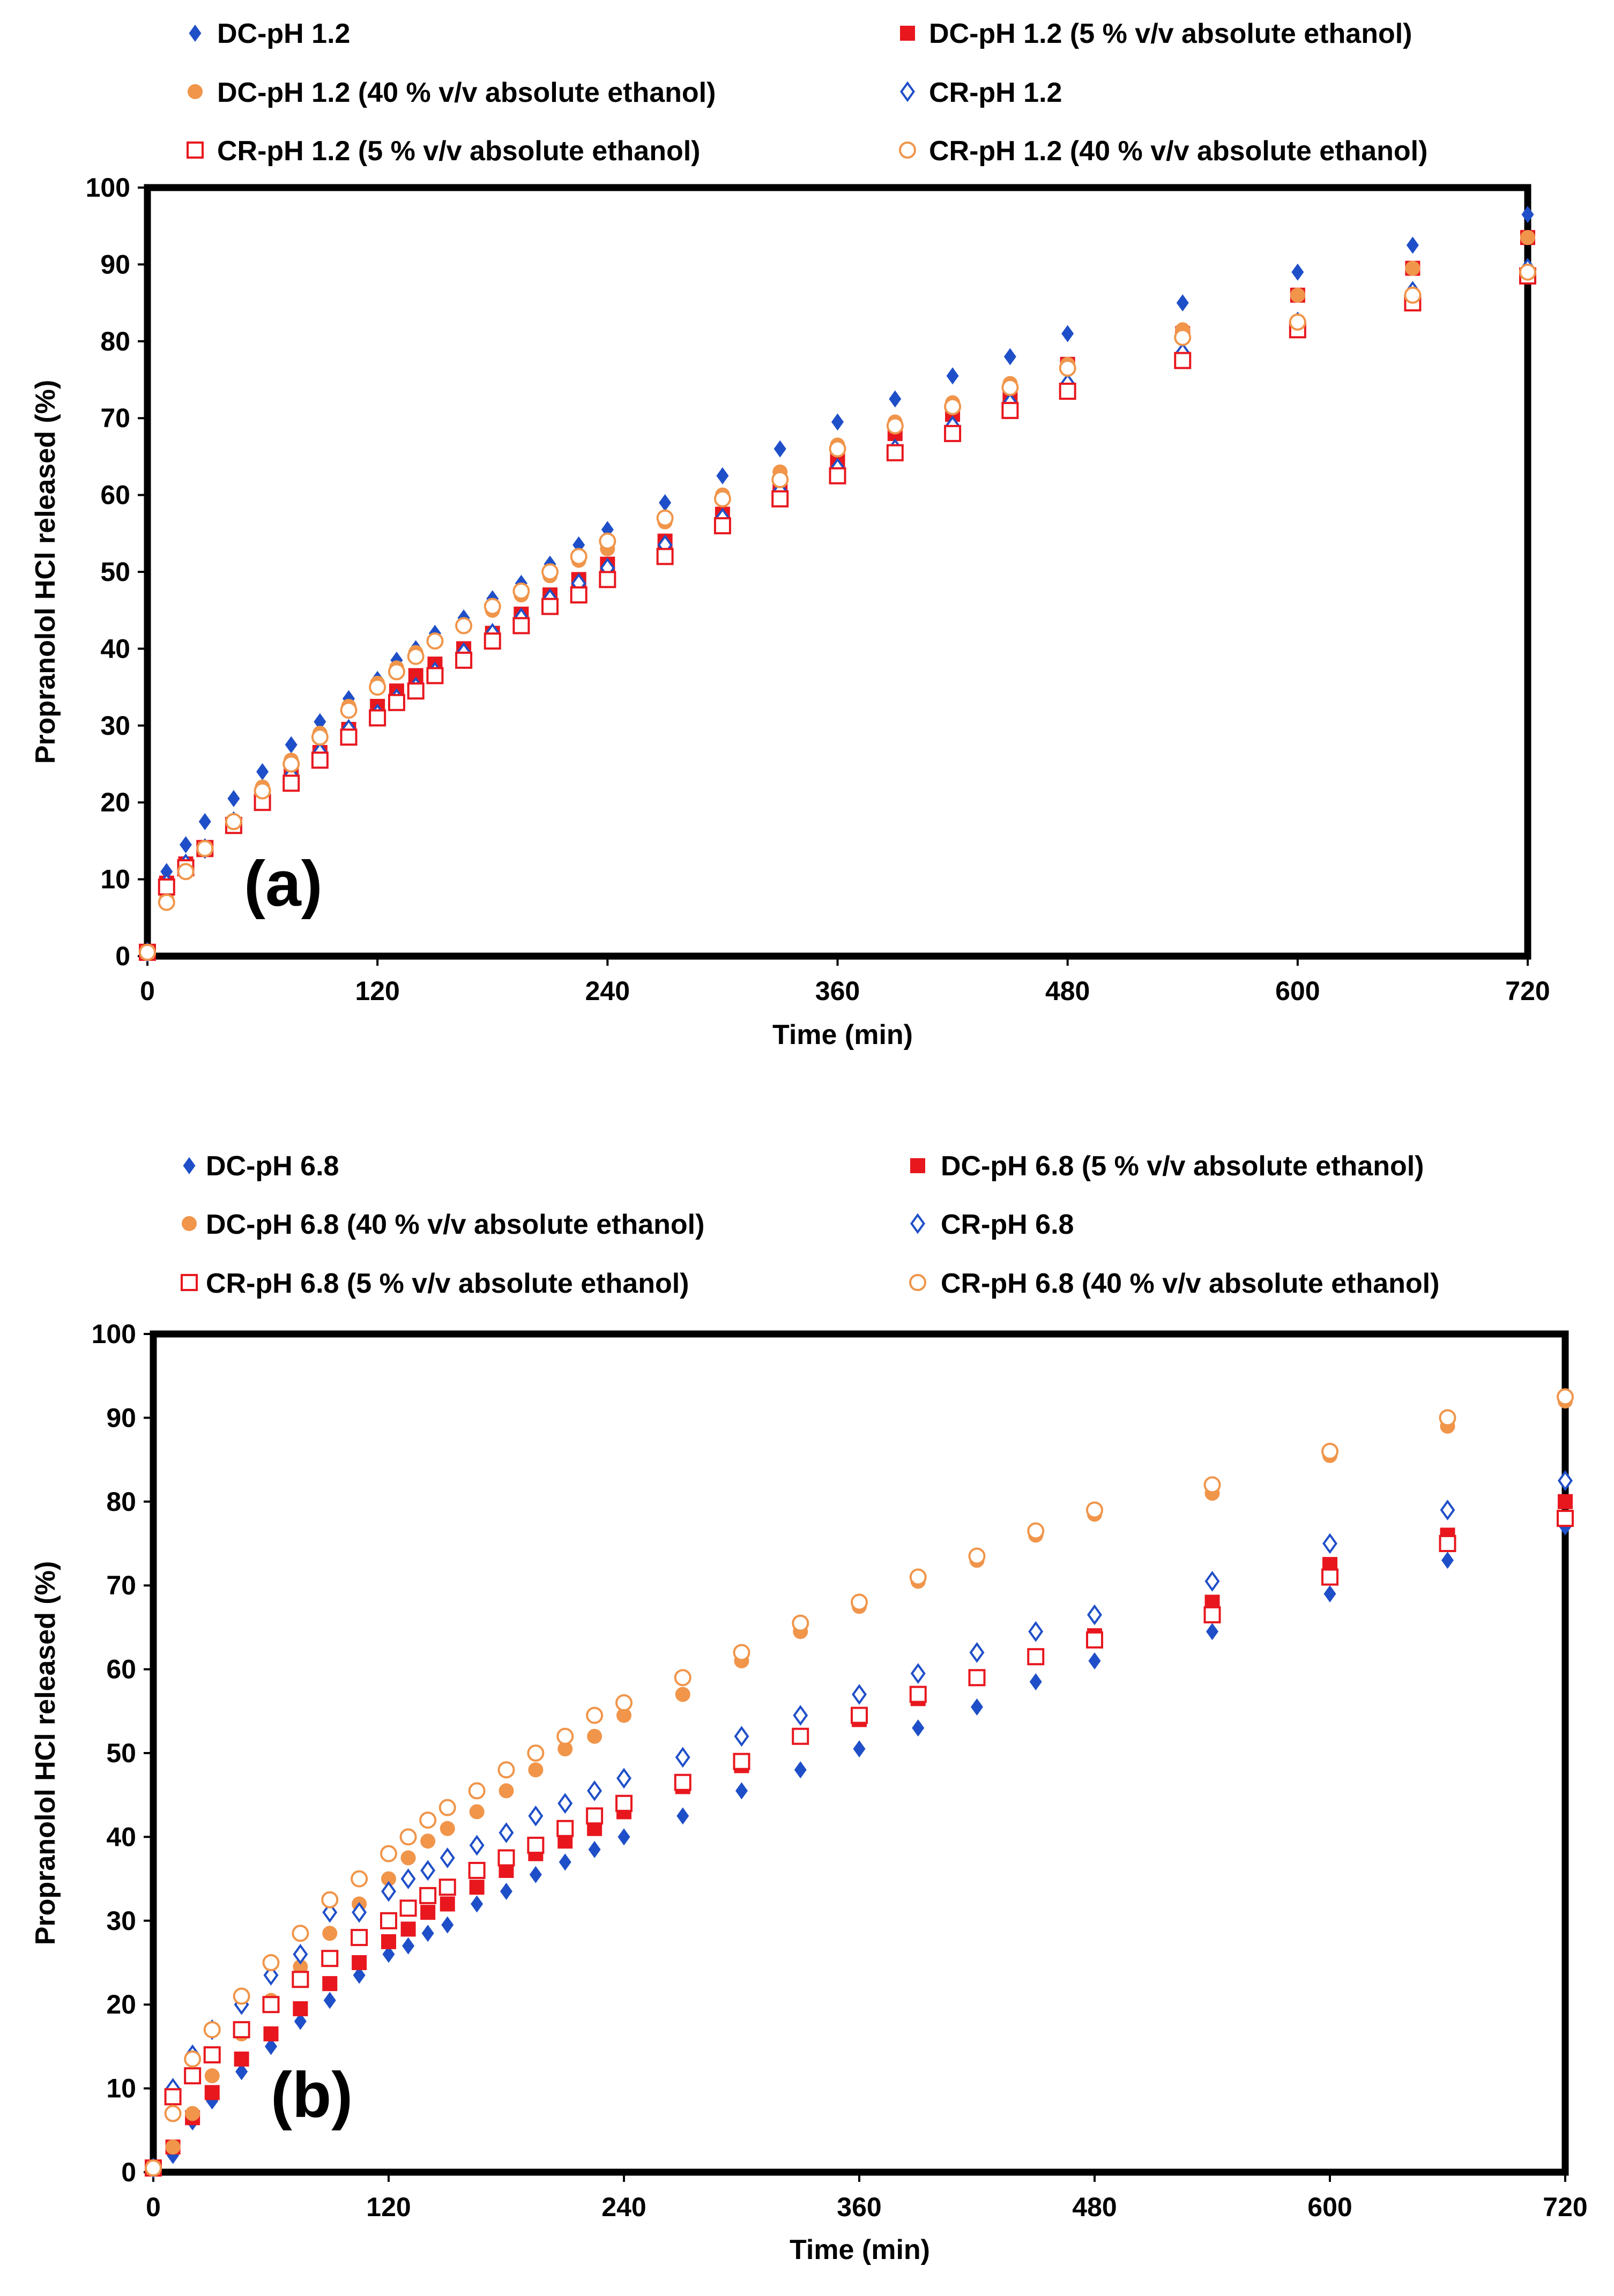 The width and height of the screenshot is (1614, 2296). I want to click on legend-label: CR-pH 1.2 (40 % v/v absolute ethanol), so click(1178, 151).